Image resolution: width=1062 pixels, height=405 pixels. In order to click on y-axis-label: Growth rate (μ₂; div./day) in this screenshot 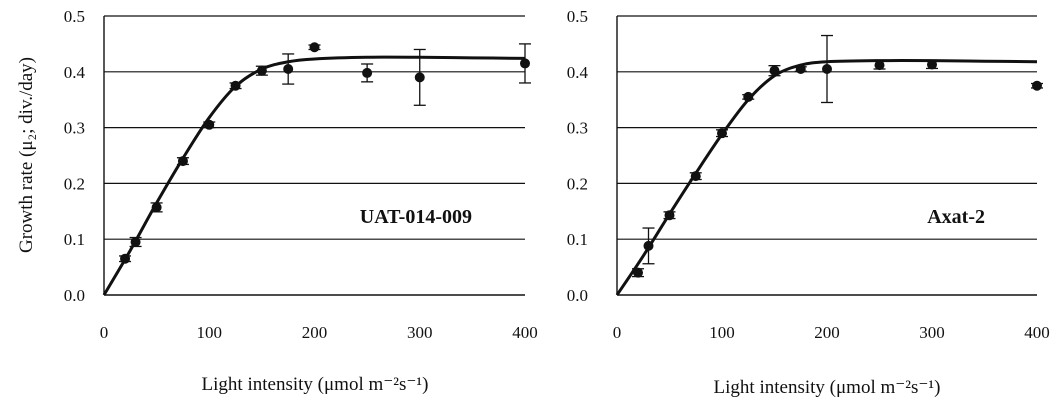, I will do `click(26, 155)`.